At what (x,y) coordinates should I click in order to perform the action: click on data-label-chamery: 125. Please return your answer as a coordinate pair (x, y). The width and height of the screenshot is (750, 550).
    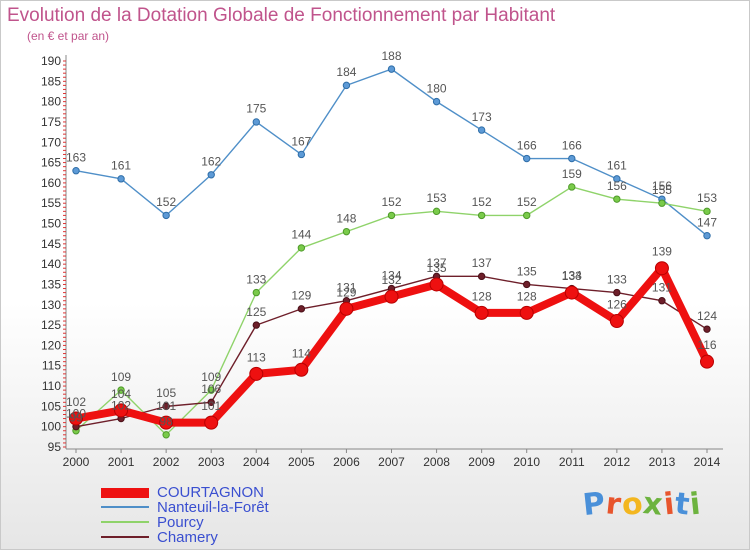
    Looking at the image, I should click on (256, 312).